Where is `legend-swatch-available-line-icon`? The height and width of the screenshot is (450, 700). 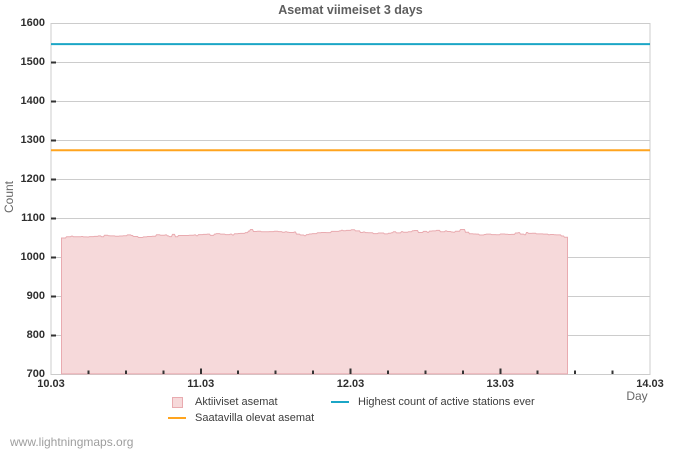
legend-swatch-available-line-icon is located at coordinates (177, 418).